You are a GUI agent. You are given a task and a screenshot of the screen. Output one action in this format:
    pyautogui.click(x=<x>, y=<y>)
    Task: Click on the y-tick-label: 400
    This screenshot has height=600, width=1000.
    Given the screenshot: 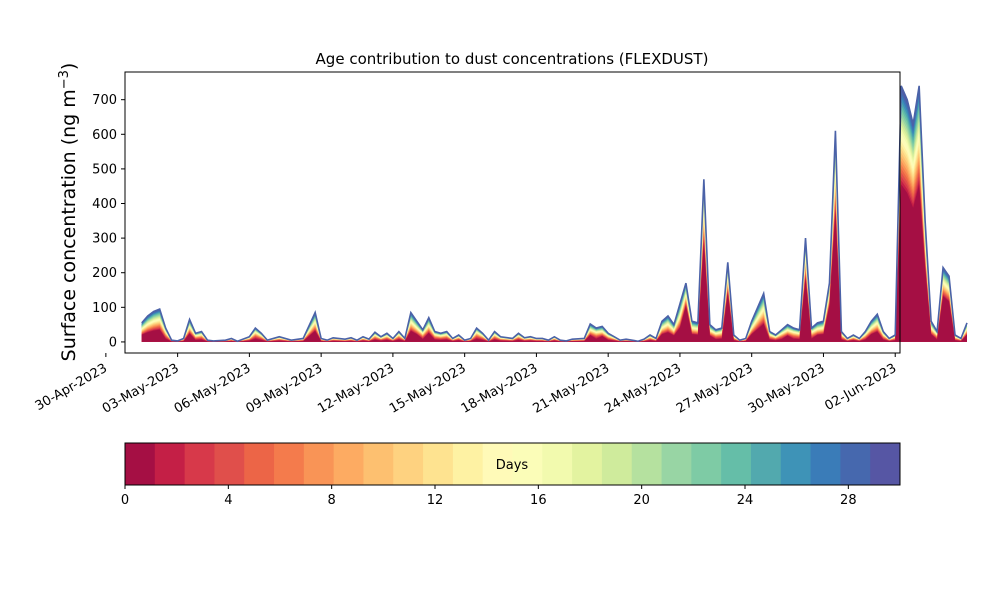 What is the action you would take?
    pyautogui.click(x=104, y=204)
    